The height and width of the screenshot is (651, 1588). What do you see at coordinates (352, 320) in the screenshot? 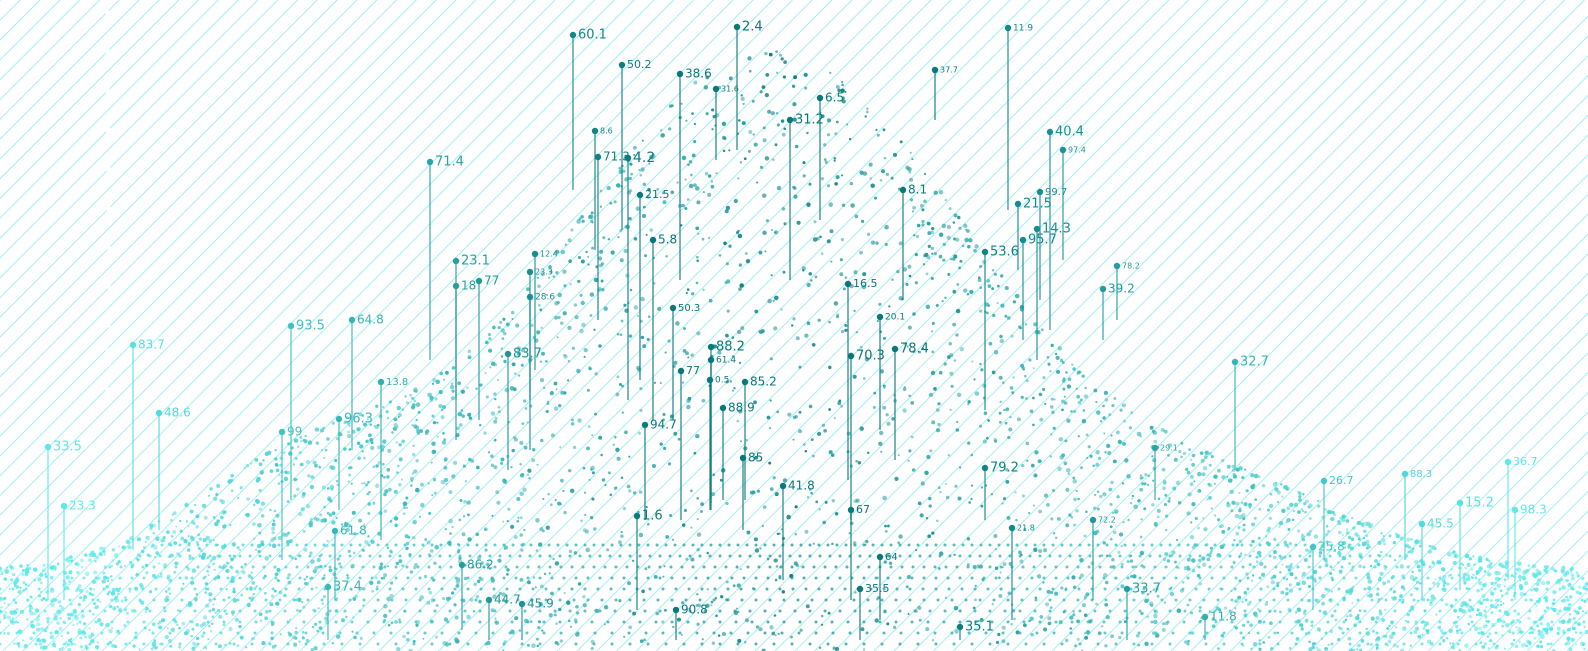
I see `pin-head` at bounding box center [352, 320].